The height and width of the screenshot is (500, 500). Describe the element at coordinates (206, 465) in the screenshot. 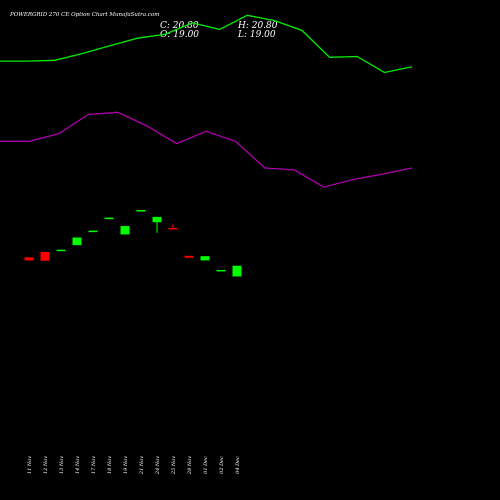

I see `x-tick-label: 01 Dec` at that location.